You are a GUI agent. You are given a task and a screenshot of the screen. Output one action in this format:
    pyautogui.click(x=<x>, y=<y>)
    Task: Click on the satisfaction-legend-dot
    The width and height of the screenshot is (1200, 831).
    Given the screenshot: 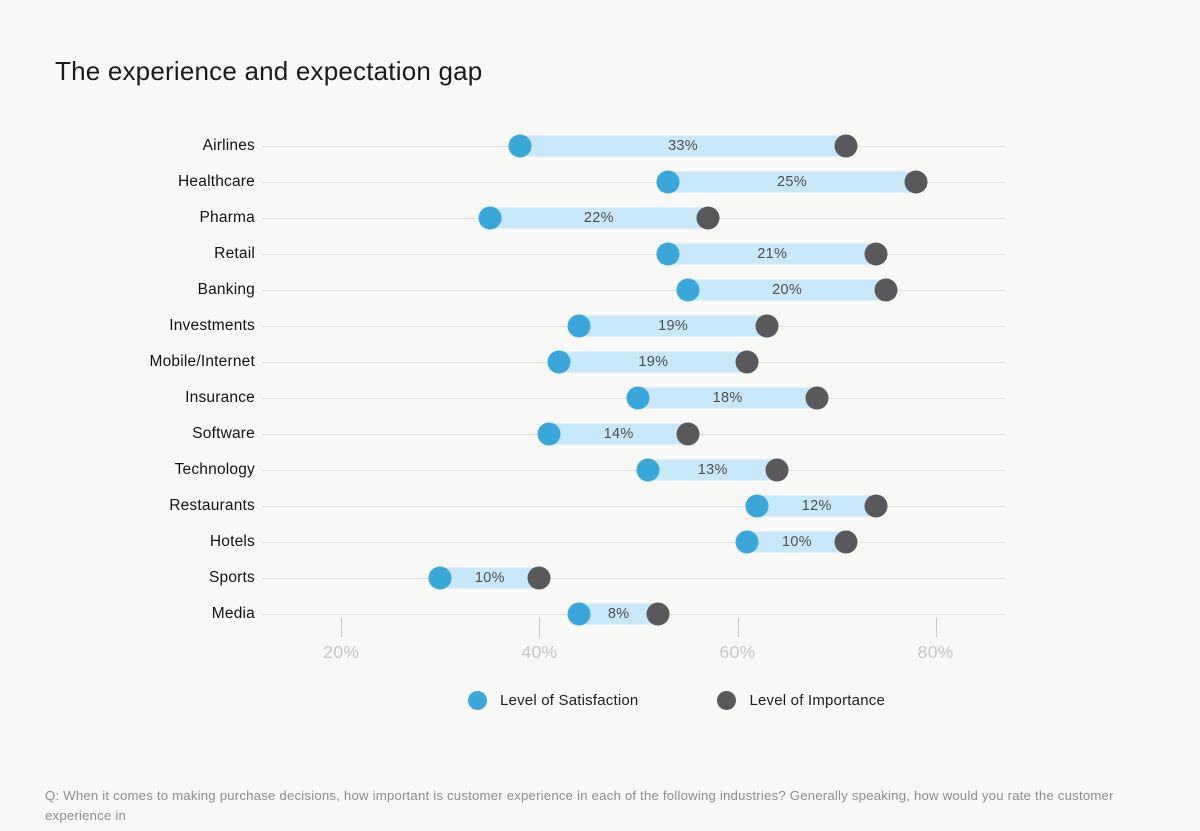 What is the action you would take?
    pyautogui.click(x=477, y=700)
    